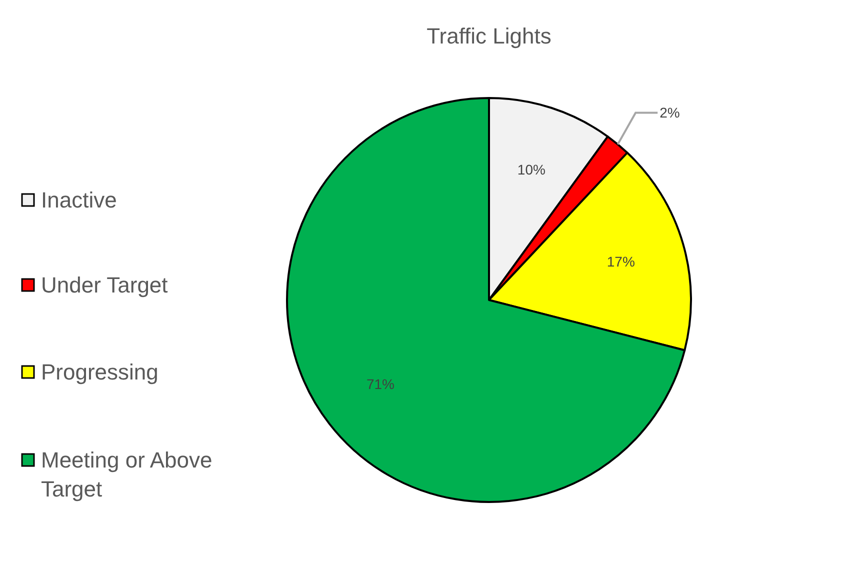 This screenshot has height=573, width=867. Describe the element at coordinates (104, 285) in the screenshot. I see `legend-label: Under Target` at that location.